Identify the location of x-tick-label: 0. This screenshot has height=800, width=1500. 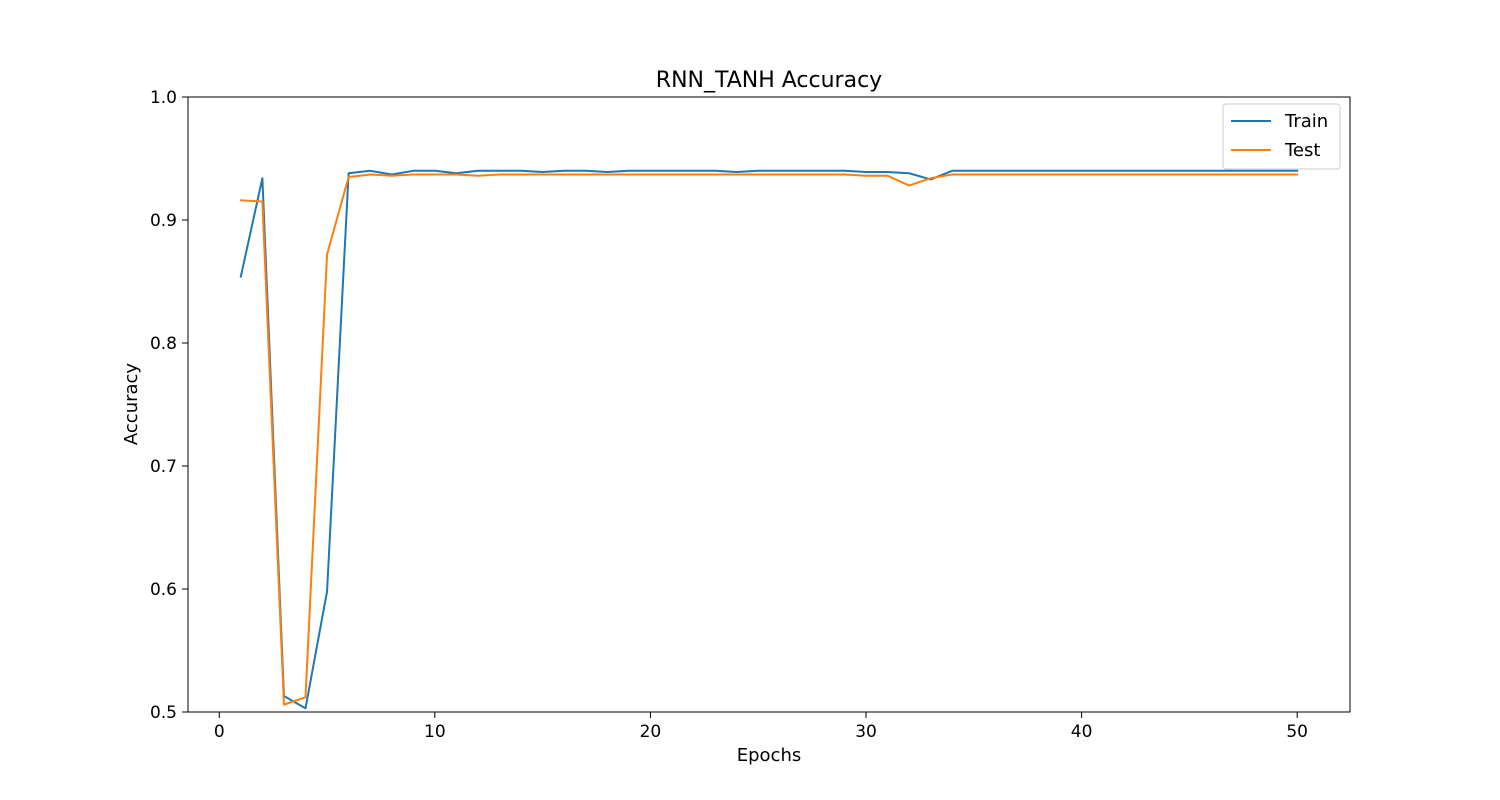
(219, 732).